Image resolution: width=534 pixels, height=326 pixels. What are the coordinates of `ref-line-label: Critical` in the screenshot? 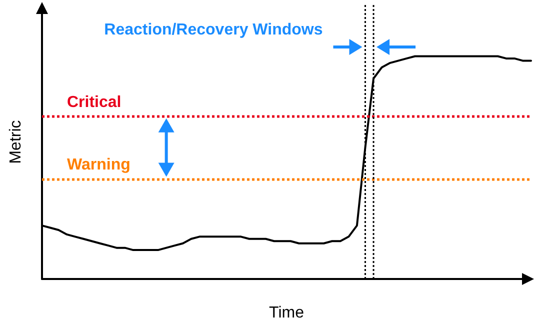 It's located at (94, 102).